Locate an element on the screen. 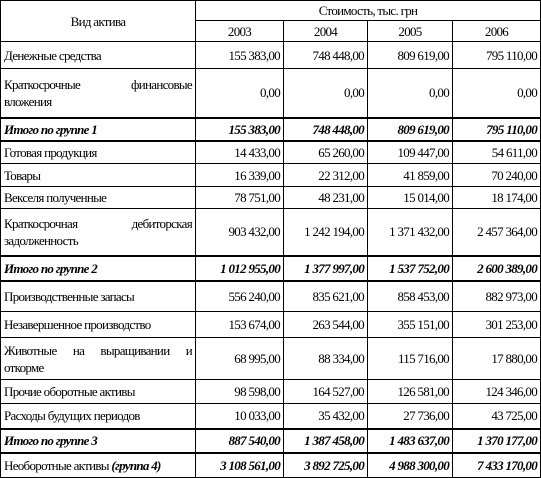 The image size is (541, 478). value-cell: 35 432,00 is located at coordinates (325, 416).